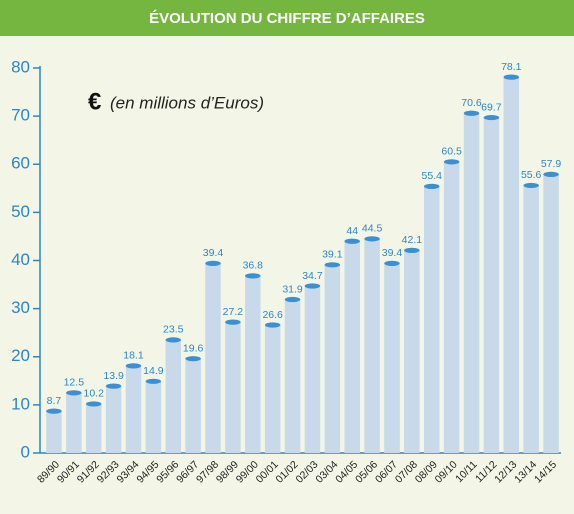  Describe the element at coordinates (20, 355) in the screenshot. I see `y-tick-label: 20` at that location.